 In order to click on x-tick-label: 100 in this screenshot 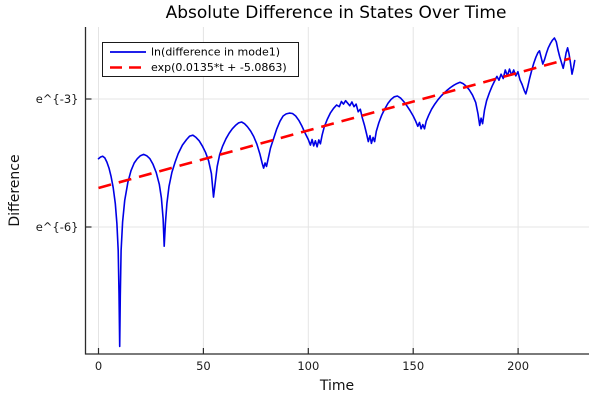, I will do `click(308, 366)`.